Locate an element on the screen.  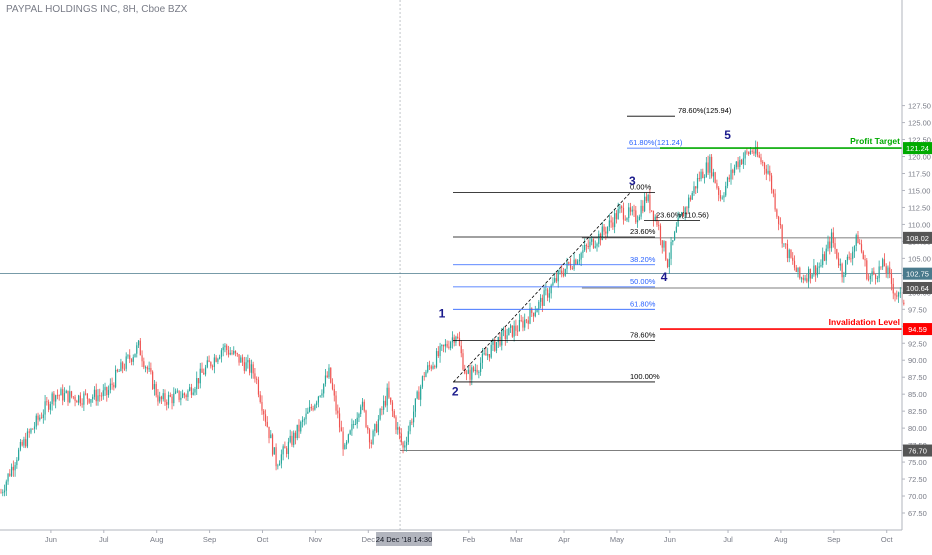
y-tick-label: 72.50 is located at coordinates (917, 479).